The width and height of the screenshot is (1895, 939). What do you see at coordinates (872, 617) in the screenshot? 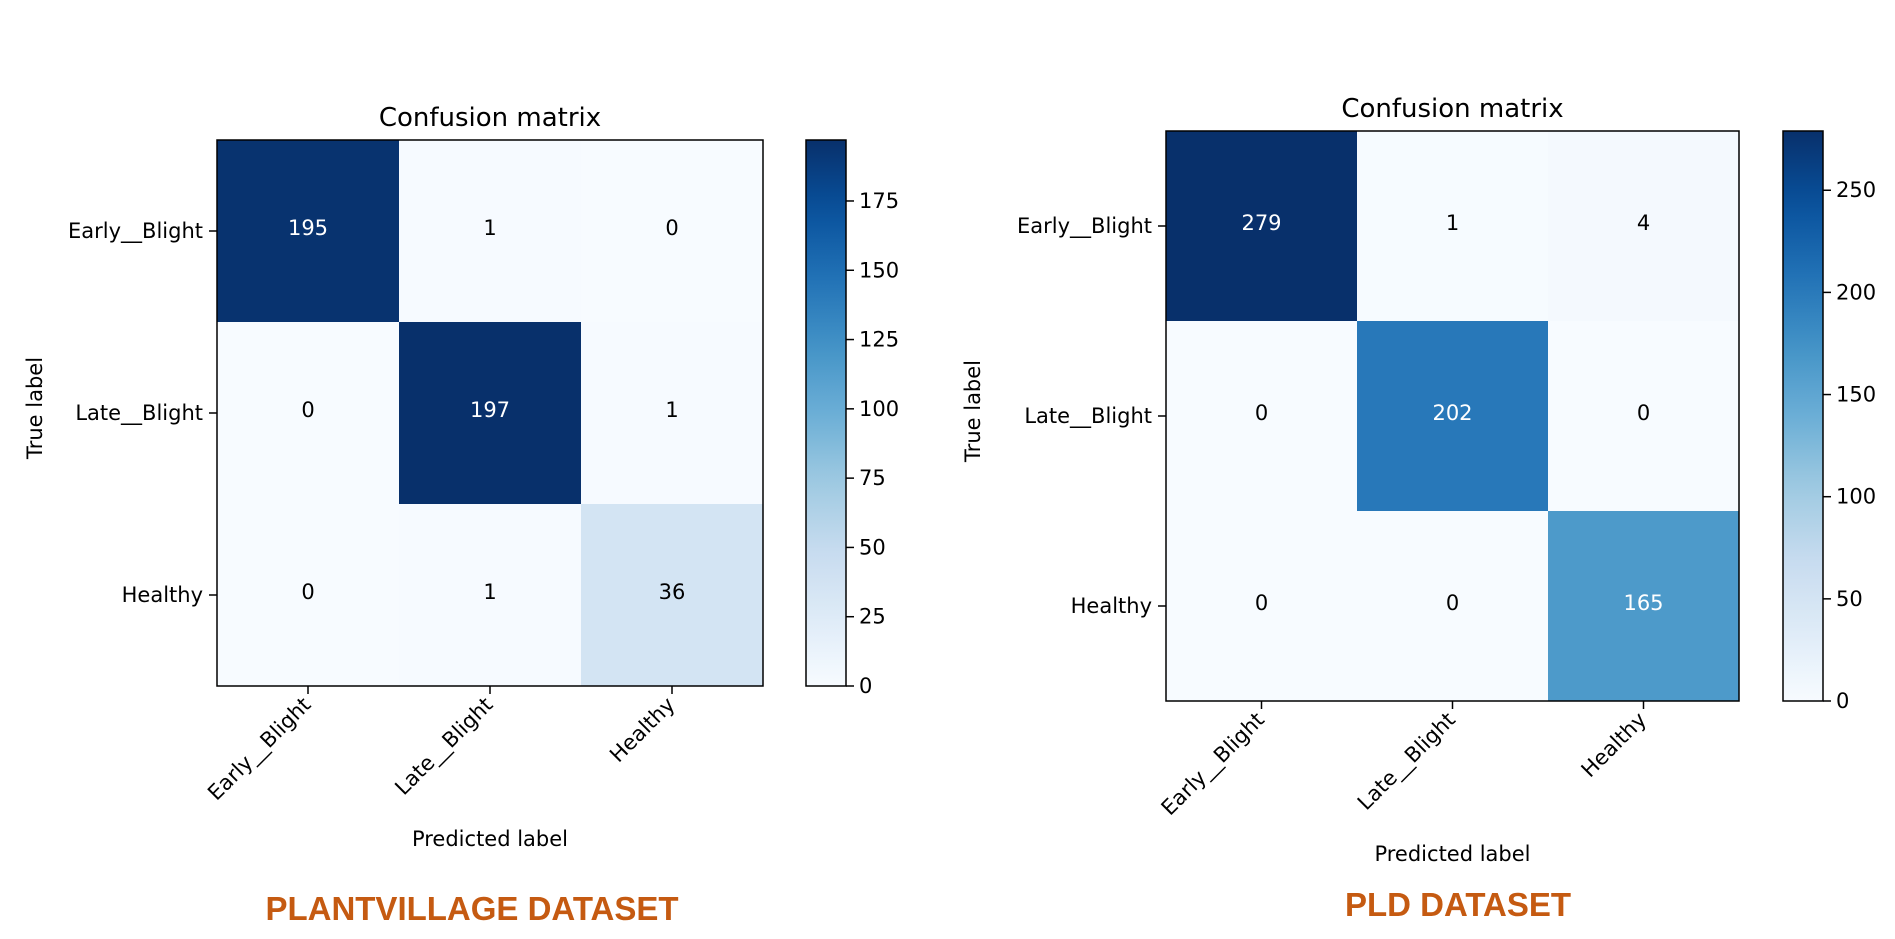
I see `colorbar-tick-label: 25` at bounding box center [872, 617].